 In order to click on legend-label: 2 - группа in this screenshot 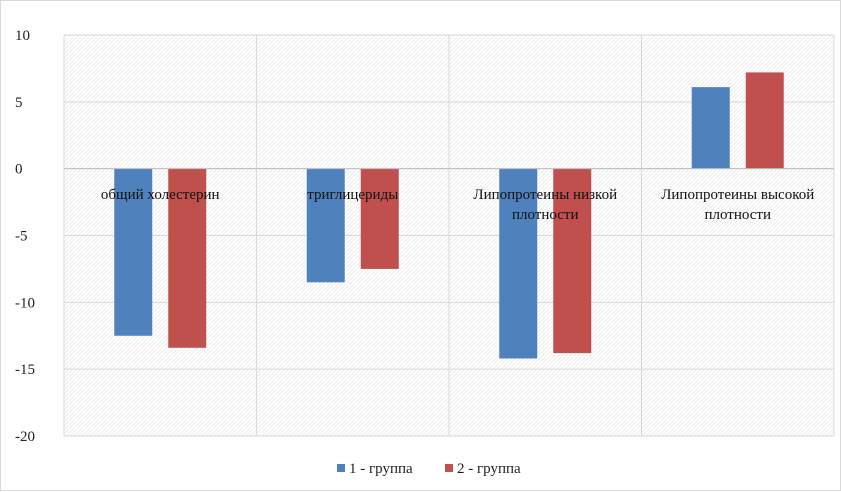, I will do `click(489, 469)`.